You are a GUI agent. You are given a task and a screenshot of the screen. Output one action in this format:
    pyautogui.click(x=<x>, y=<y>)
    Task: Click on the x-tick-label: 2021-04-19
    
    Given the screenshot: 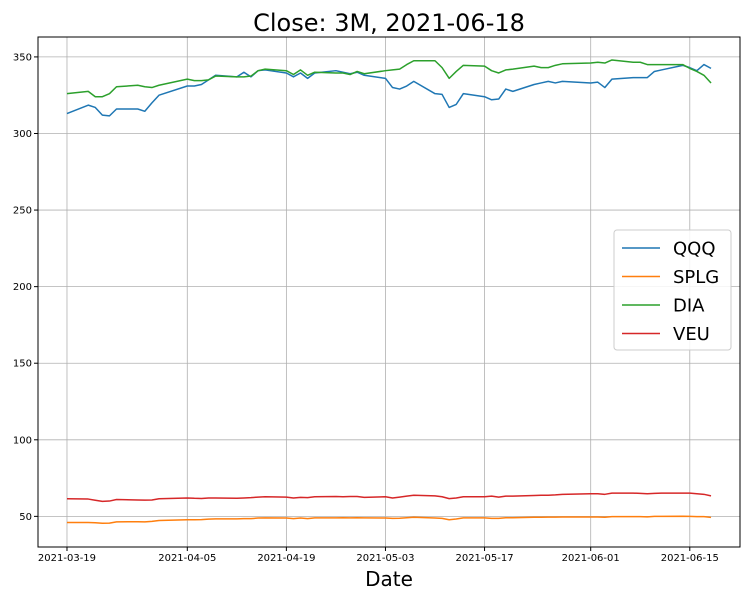 What is the action you would take?
    pyautogui.click(x=286, y=558)
    